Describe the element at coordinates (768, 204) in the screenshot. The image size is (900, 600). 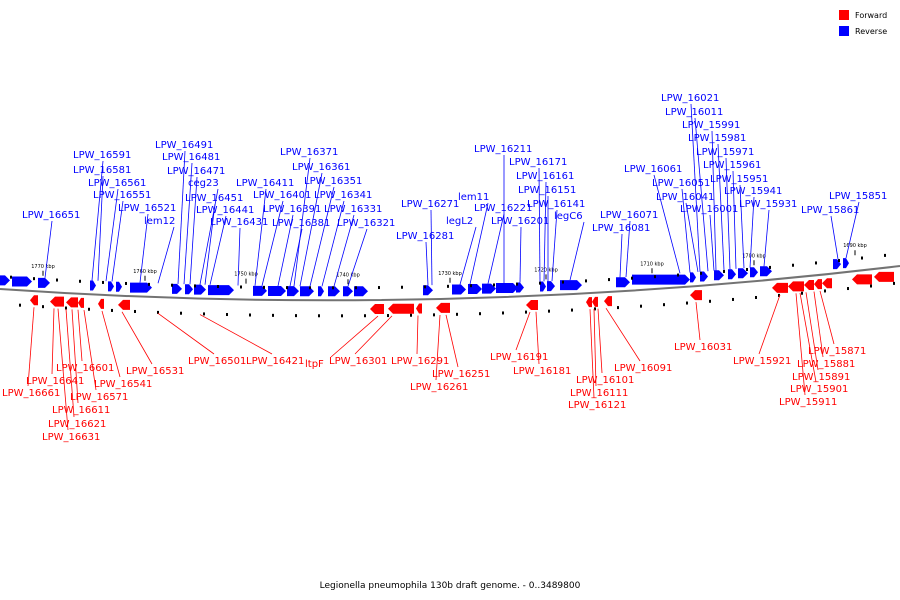
I see `reverse-gene-label: LPW_15931` at that location.